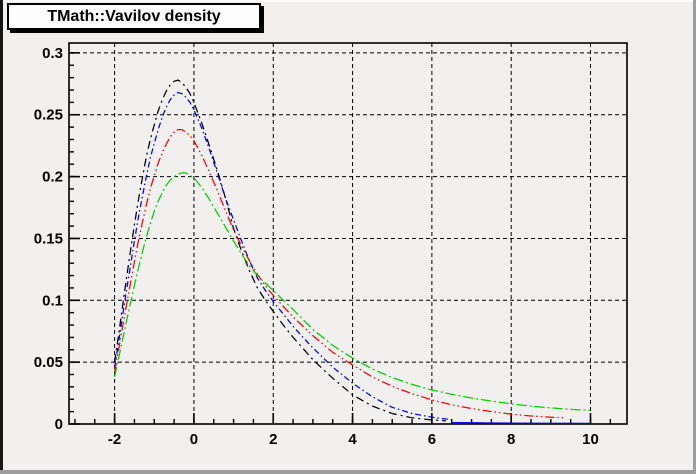 This screenshot has height=474, width=696. Describe the element at coordinates (59, 424) in the screenshot. I see `y-axis-label: 0` at that location.